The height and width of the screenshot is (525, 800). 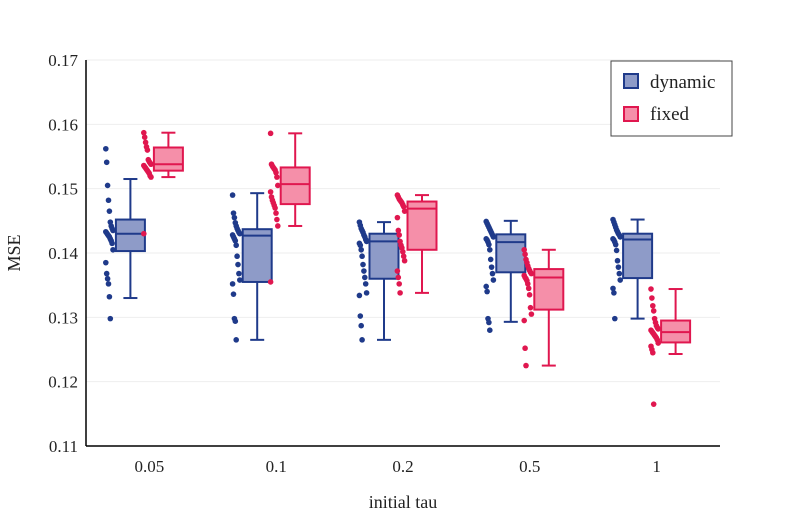 What do you see at coordinates (656, 466) in the screenshot?
I see `x-tick-label: 1` at bounding box center [656, 466].